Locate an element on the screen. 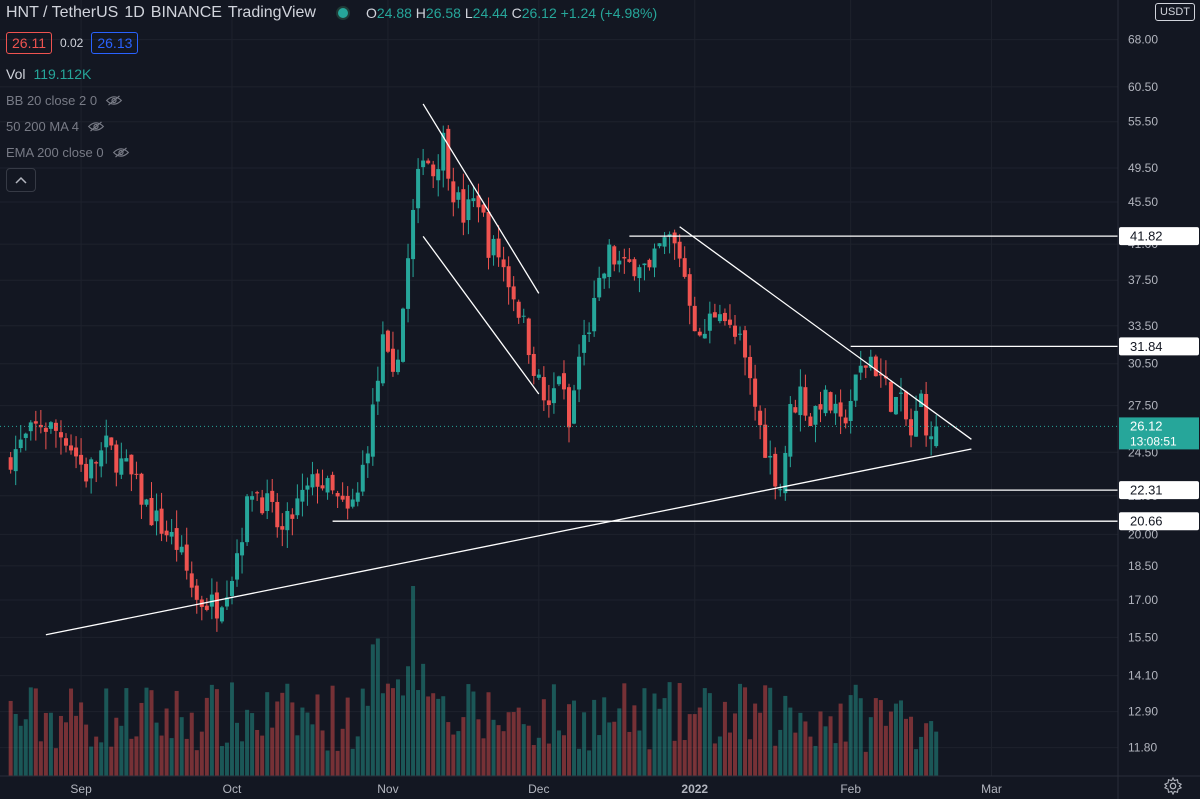 Image resolution: width=1200 pixels, height=799 pixels. interval: 1D is located at coordinates (134, 12).